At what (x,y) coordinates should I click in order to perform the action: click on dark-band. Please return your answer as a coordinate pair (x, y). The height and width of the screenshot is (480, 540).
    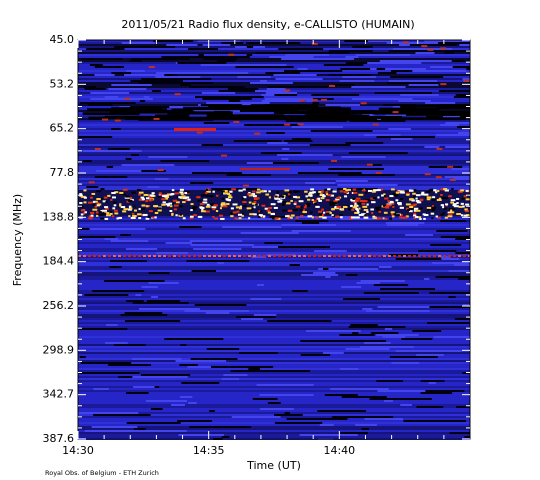
    Looking at the image, I should click on (266, 119).